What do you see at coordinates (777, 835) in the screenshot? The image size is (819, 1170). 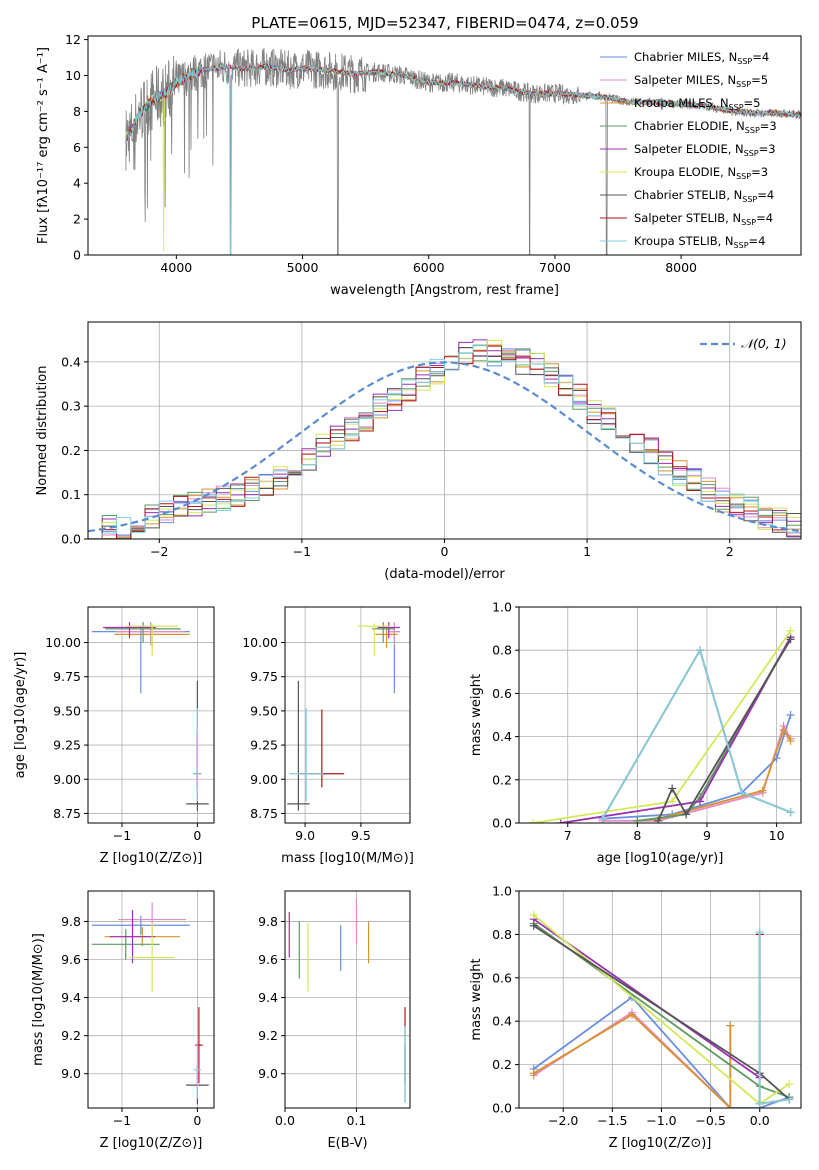 I see `x-tick-label: 10` at bounding box center [777, 835].